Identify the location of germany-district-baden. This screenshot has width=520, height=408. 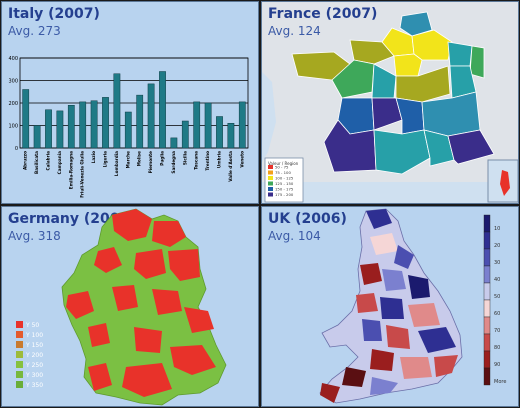
(100, 377).